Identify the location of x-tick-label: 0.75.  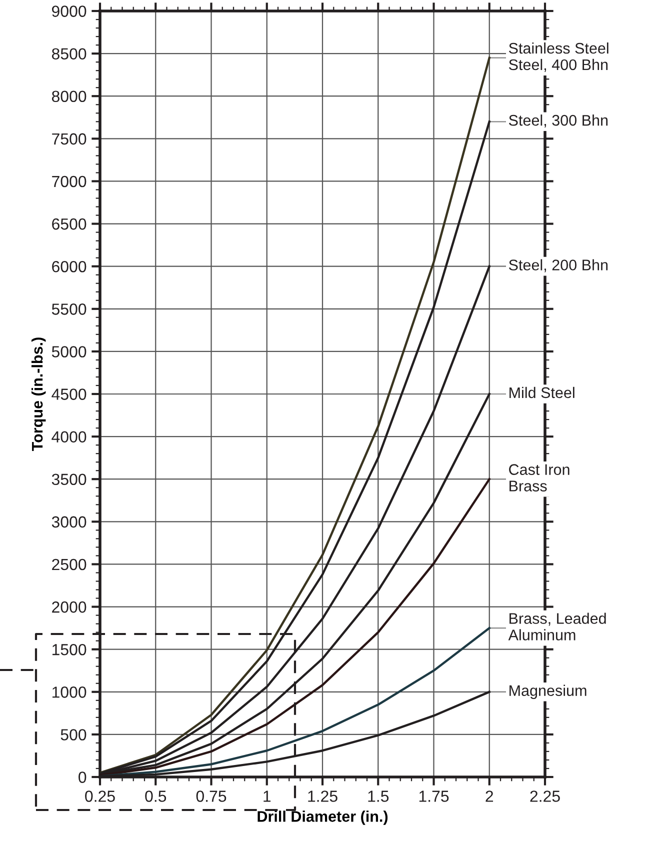
(211, 796).